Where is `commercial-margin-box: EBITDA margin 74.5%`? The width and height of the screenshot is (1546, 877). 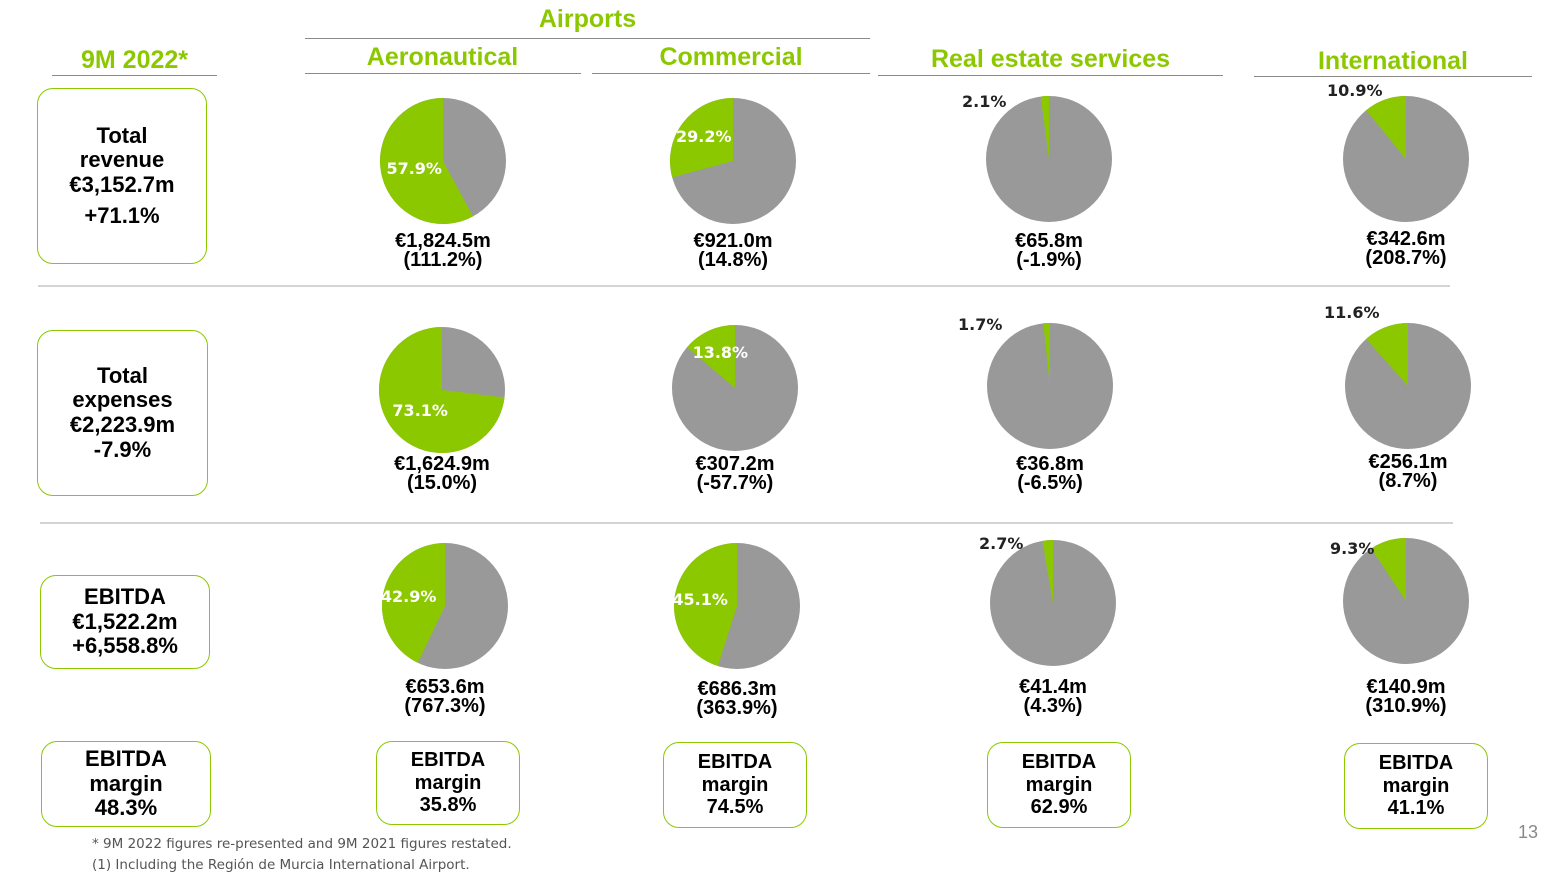
commercial-margin-box: EBITDA margin 74.5% is located at coordinates (735, 785).